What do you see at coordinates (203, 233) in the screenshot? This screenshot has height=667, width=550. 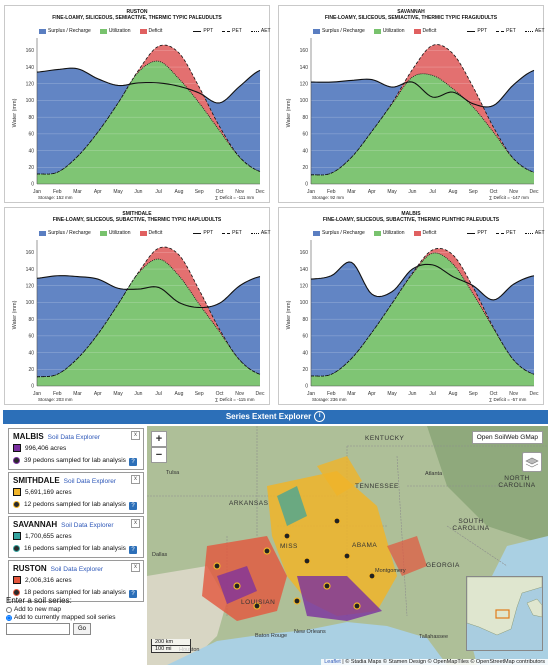 I see `legend-item-ppt: PPT` at bounding box center [203, 233].